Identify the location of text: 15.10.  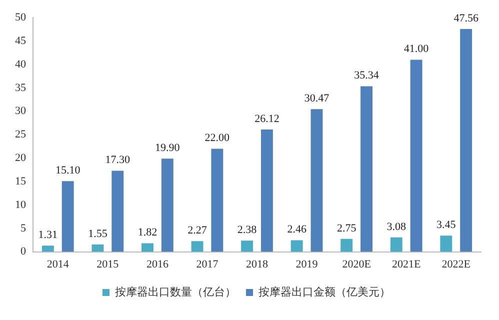
(67, 170).